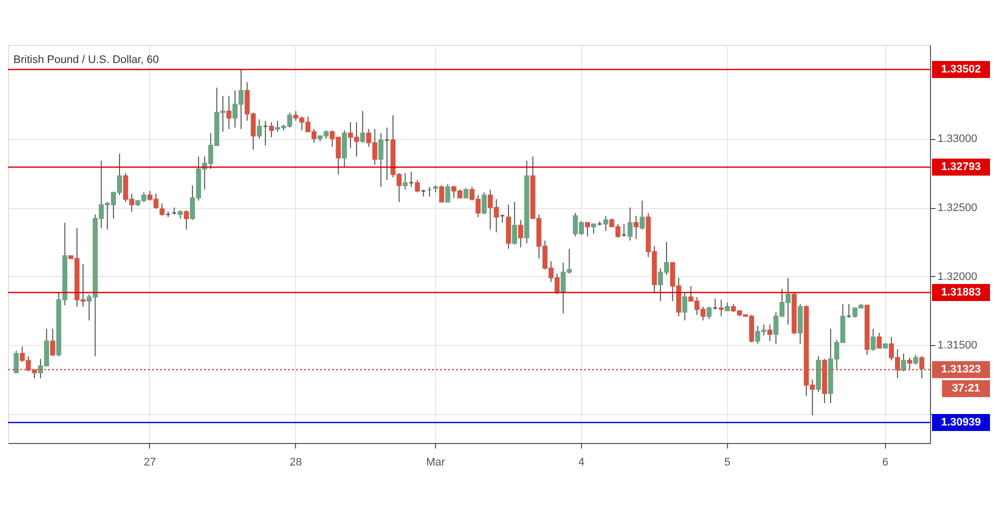 The image size is (995, 507). I want to click on ref-line-label: 1.33502, so click(961, 70).